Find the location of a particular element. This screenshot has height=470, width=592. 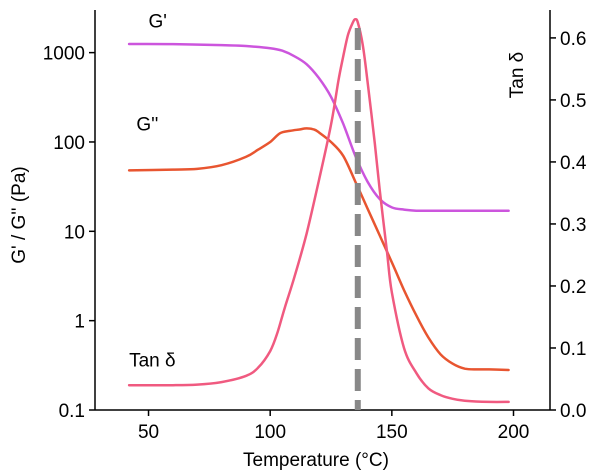

x-tick-label: 100 is located at coordinates (270, 432).